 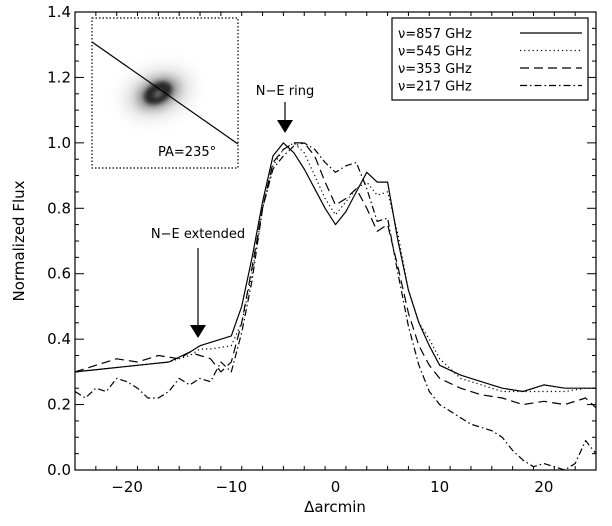 I want to click on inset-image, so click(x=165, y=93).